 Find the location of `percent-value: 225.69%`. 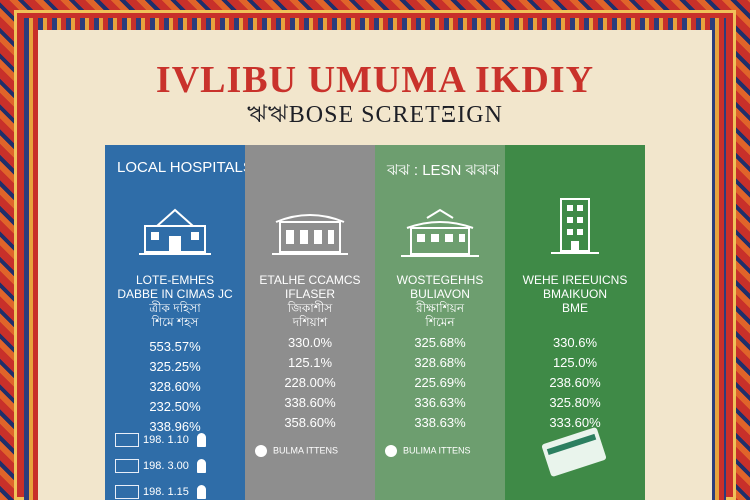

percent-value: 225.69% is located at coordinates (440, 382).